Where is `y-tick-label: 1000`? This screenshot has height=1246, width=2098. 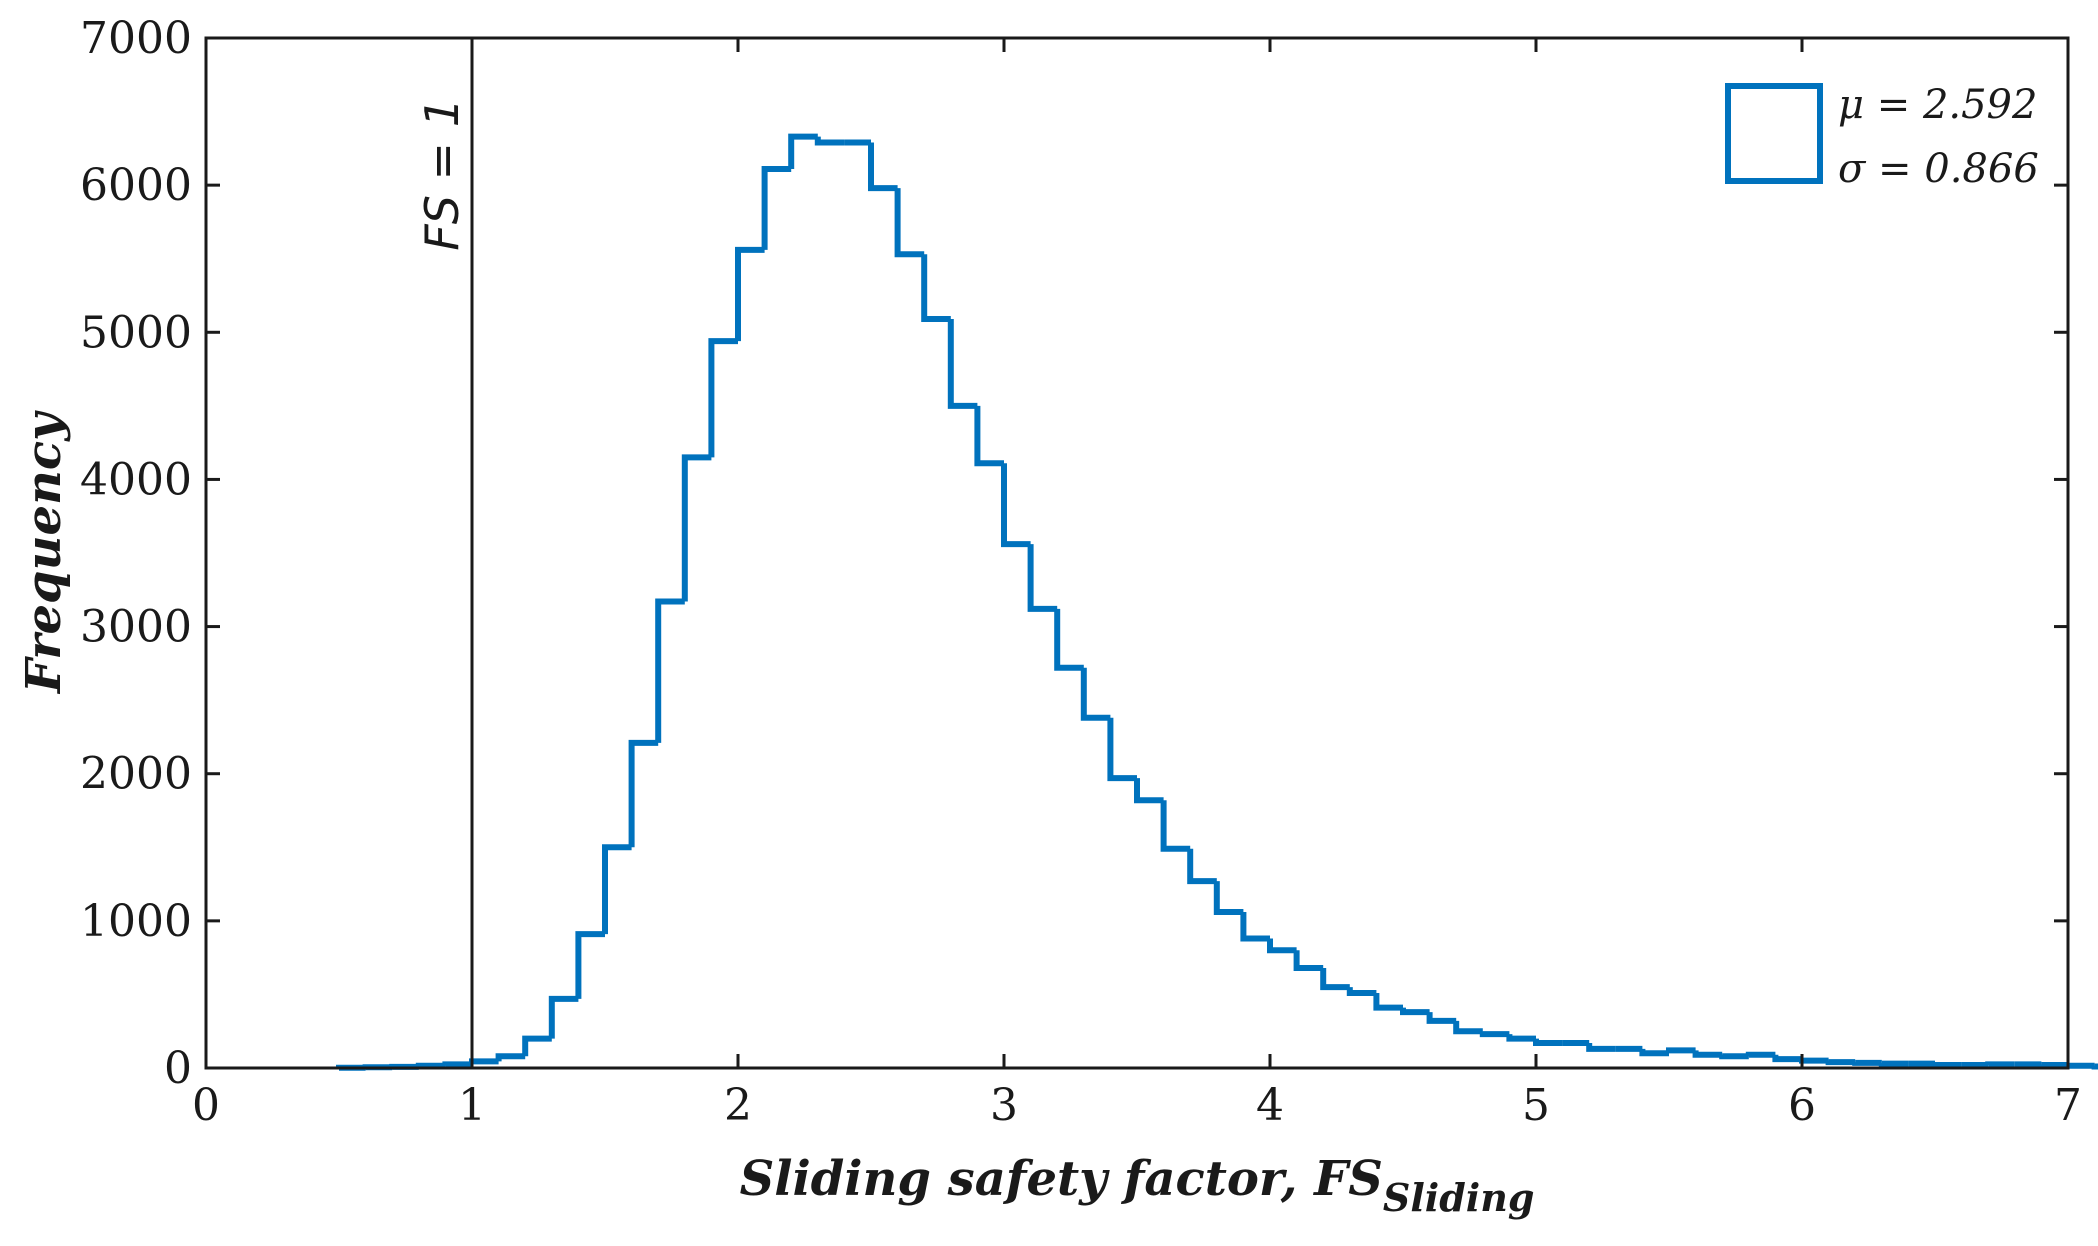
y-tick-label: 1000 is located at coordinates (136, 921).